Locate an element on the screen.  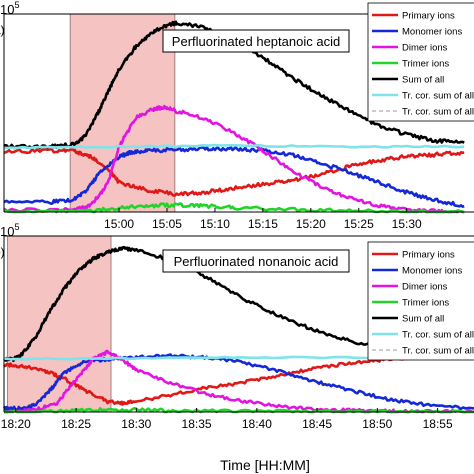
panel-label-a: a) is located at coordinates (2, 30).